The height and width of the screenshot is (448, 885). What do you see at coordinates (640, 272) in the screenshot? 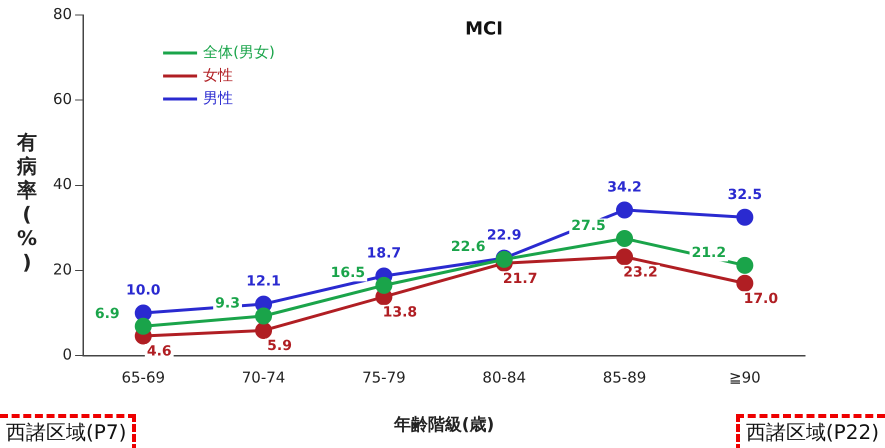
I see `data-label: 23.2` at bounding box center [640, 272].